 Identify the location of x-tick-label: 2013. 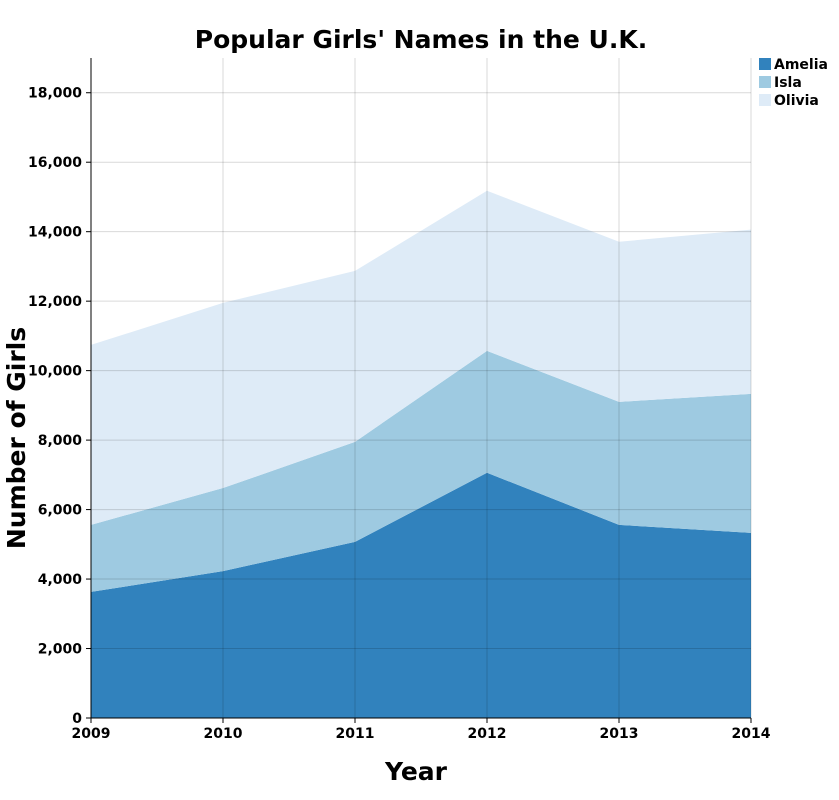
(619, 734).